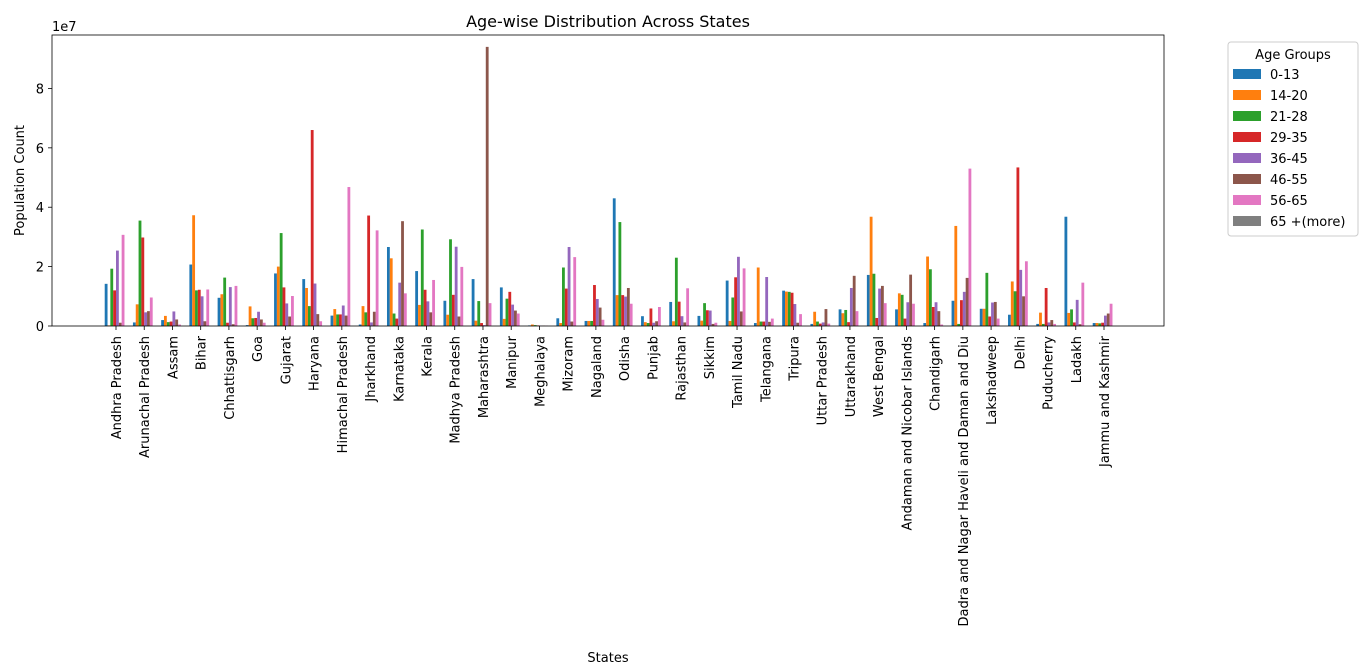 The height and width of the screenshot is (663, 1366). Describe the element at coordinates (448, 320) in the screenshot. I see `bar-14-20-madhya-pradesh` at that location.